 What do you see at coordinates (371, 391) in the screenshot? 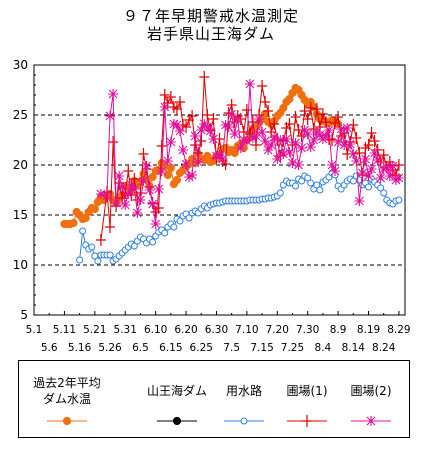
I see `legend-label: 圃場(2)` at bounding box center [371, 391].